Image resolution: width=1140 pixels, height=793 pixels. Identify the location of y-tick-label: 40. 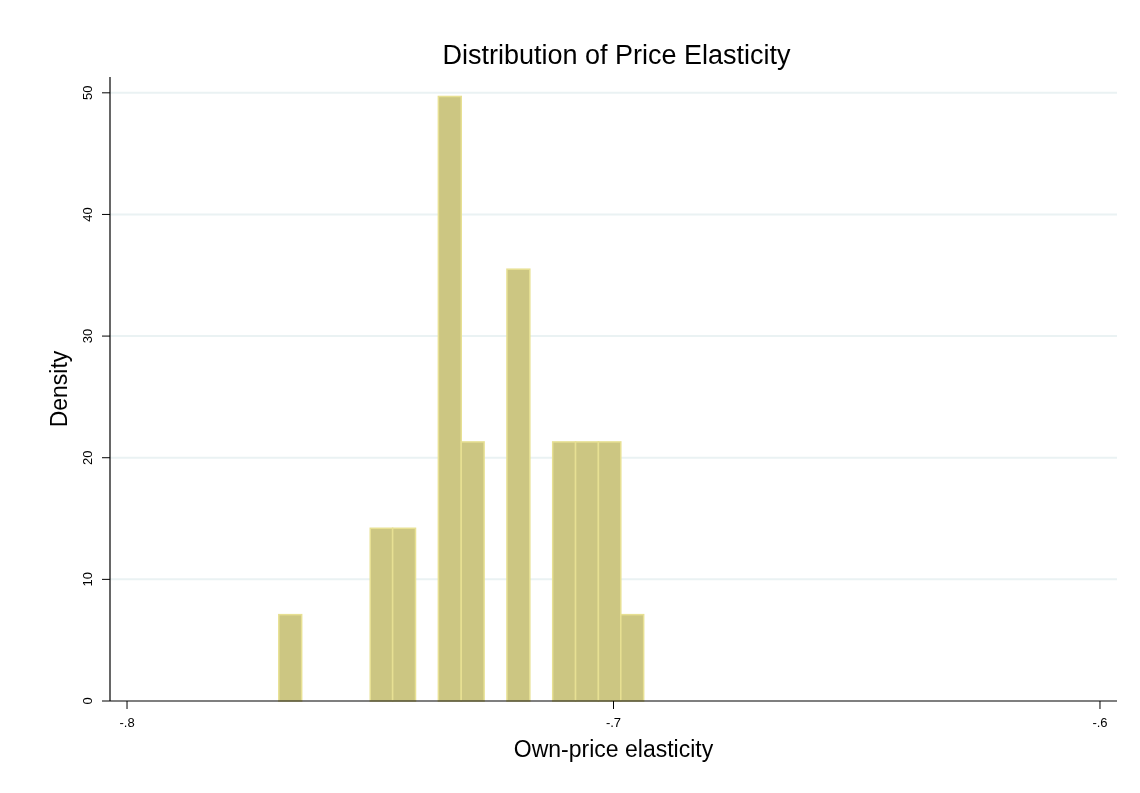
(87, 214).